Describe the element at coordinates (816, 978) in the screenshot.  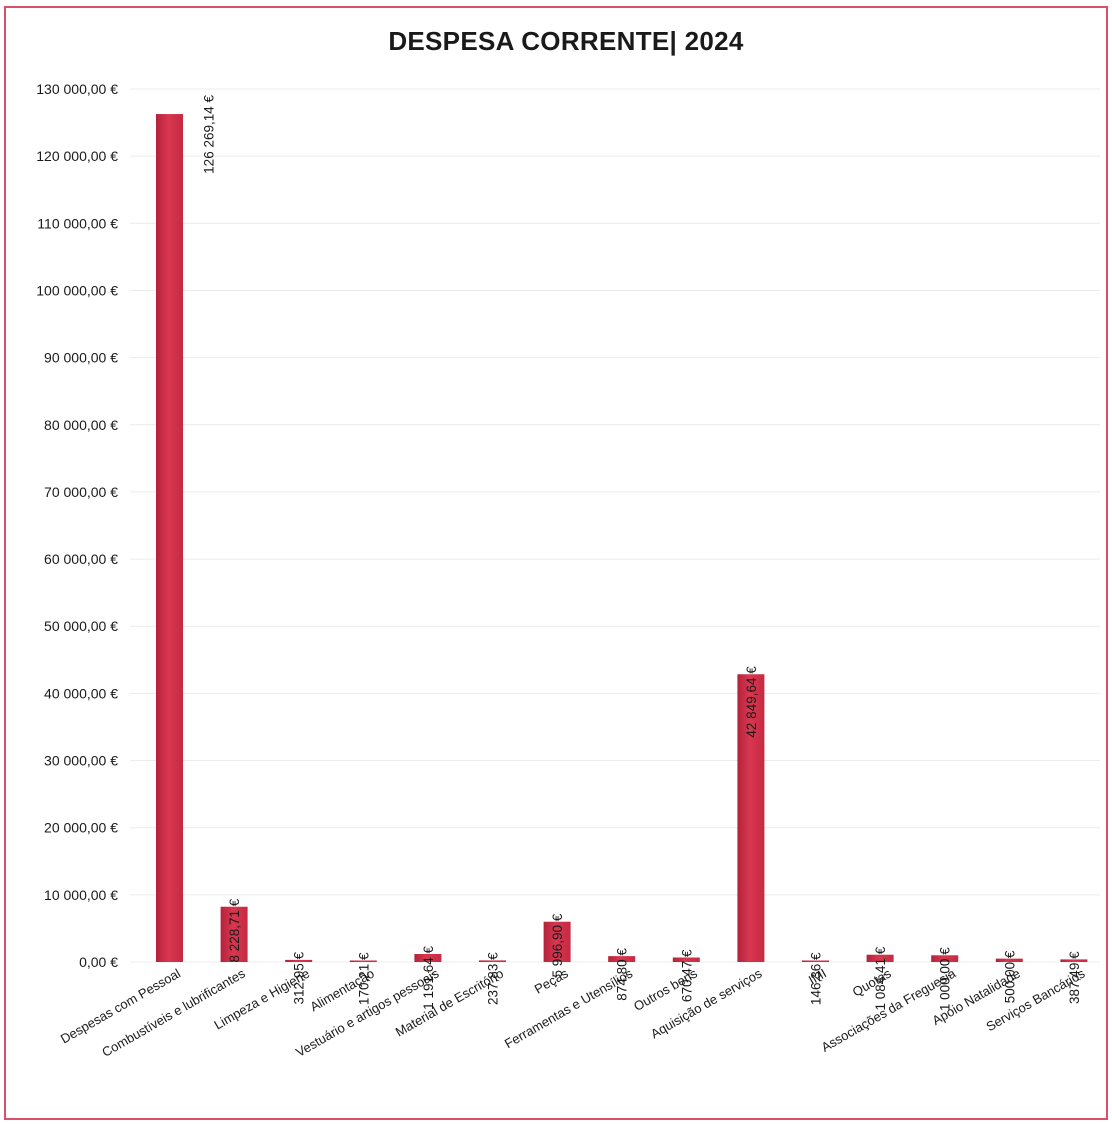
I see `data-label: 146,36 €` at that location.